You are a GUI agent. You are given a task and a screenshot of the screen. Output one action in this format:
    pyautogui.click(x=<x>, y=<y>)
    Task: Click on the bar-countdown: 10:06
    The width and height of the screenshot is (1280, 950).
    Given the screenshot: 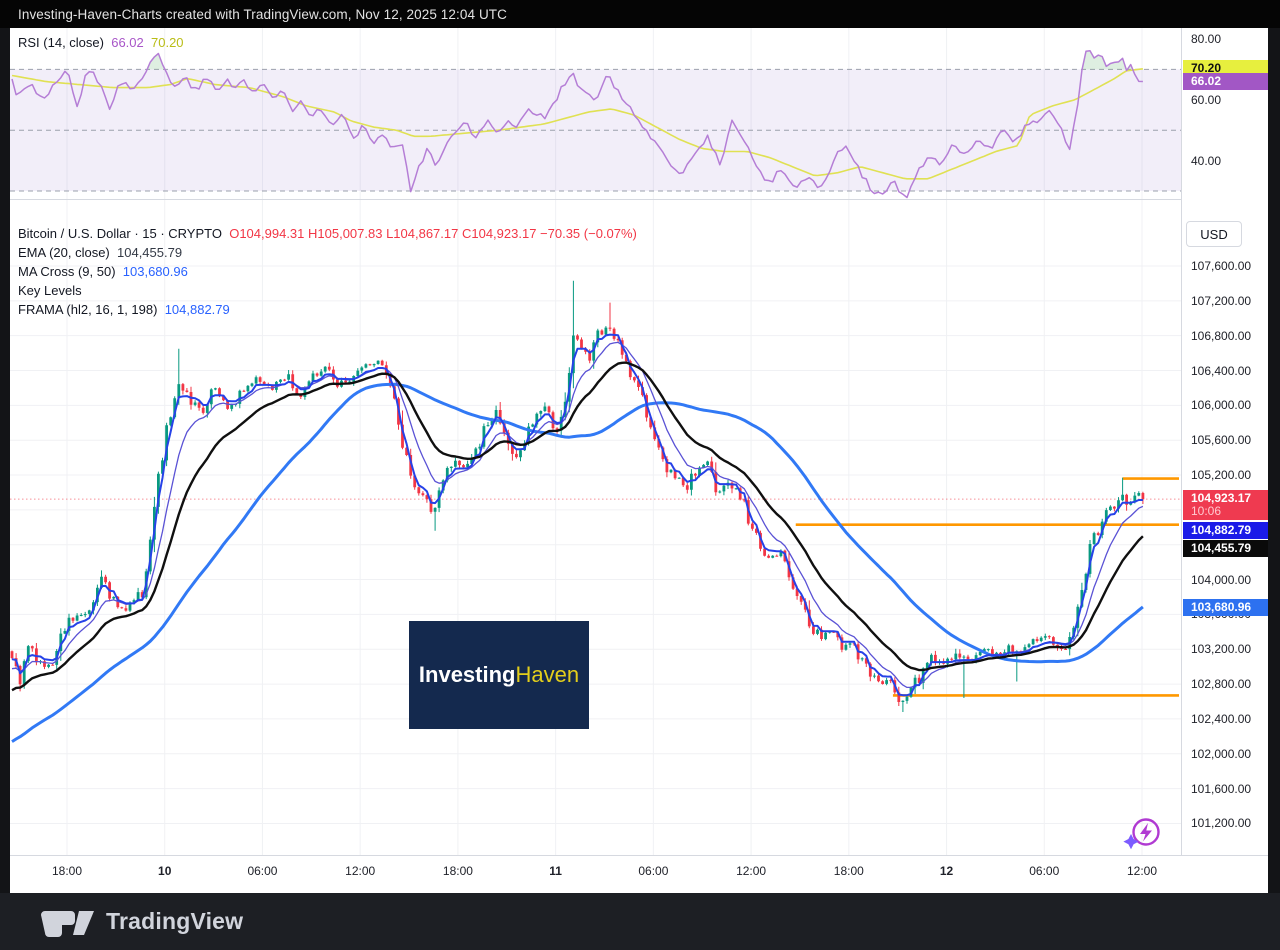 What is the action you would take?
    pyautogui.click(x=1206, y=511)
    